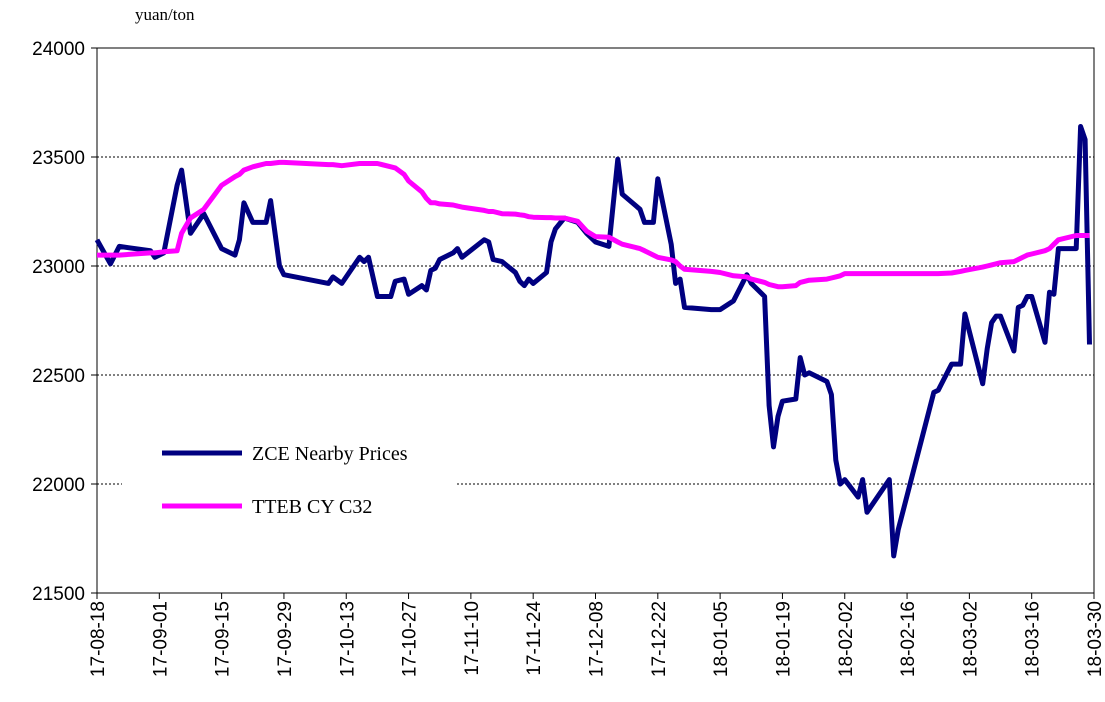 The image size is (1105, 702). What do you see at coordinates (330, 454) in the screenshot?
I see `legend-label: ZCE Nearby Prices` at bounding box center [330, 454].